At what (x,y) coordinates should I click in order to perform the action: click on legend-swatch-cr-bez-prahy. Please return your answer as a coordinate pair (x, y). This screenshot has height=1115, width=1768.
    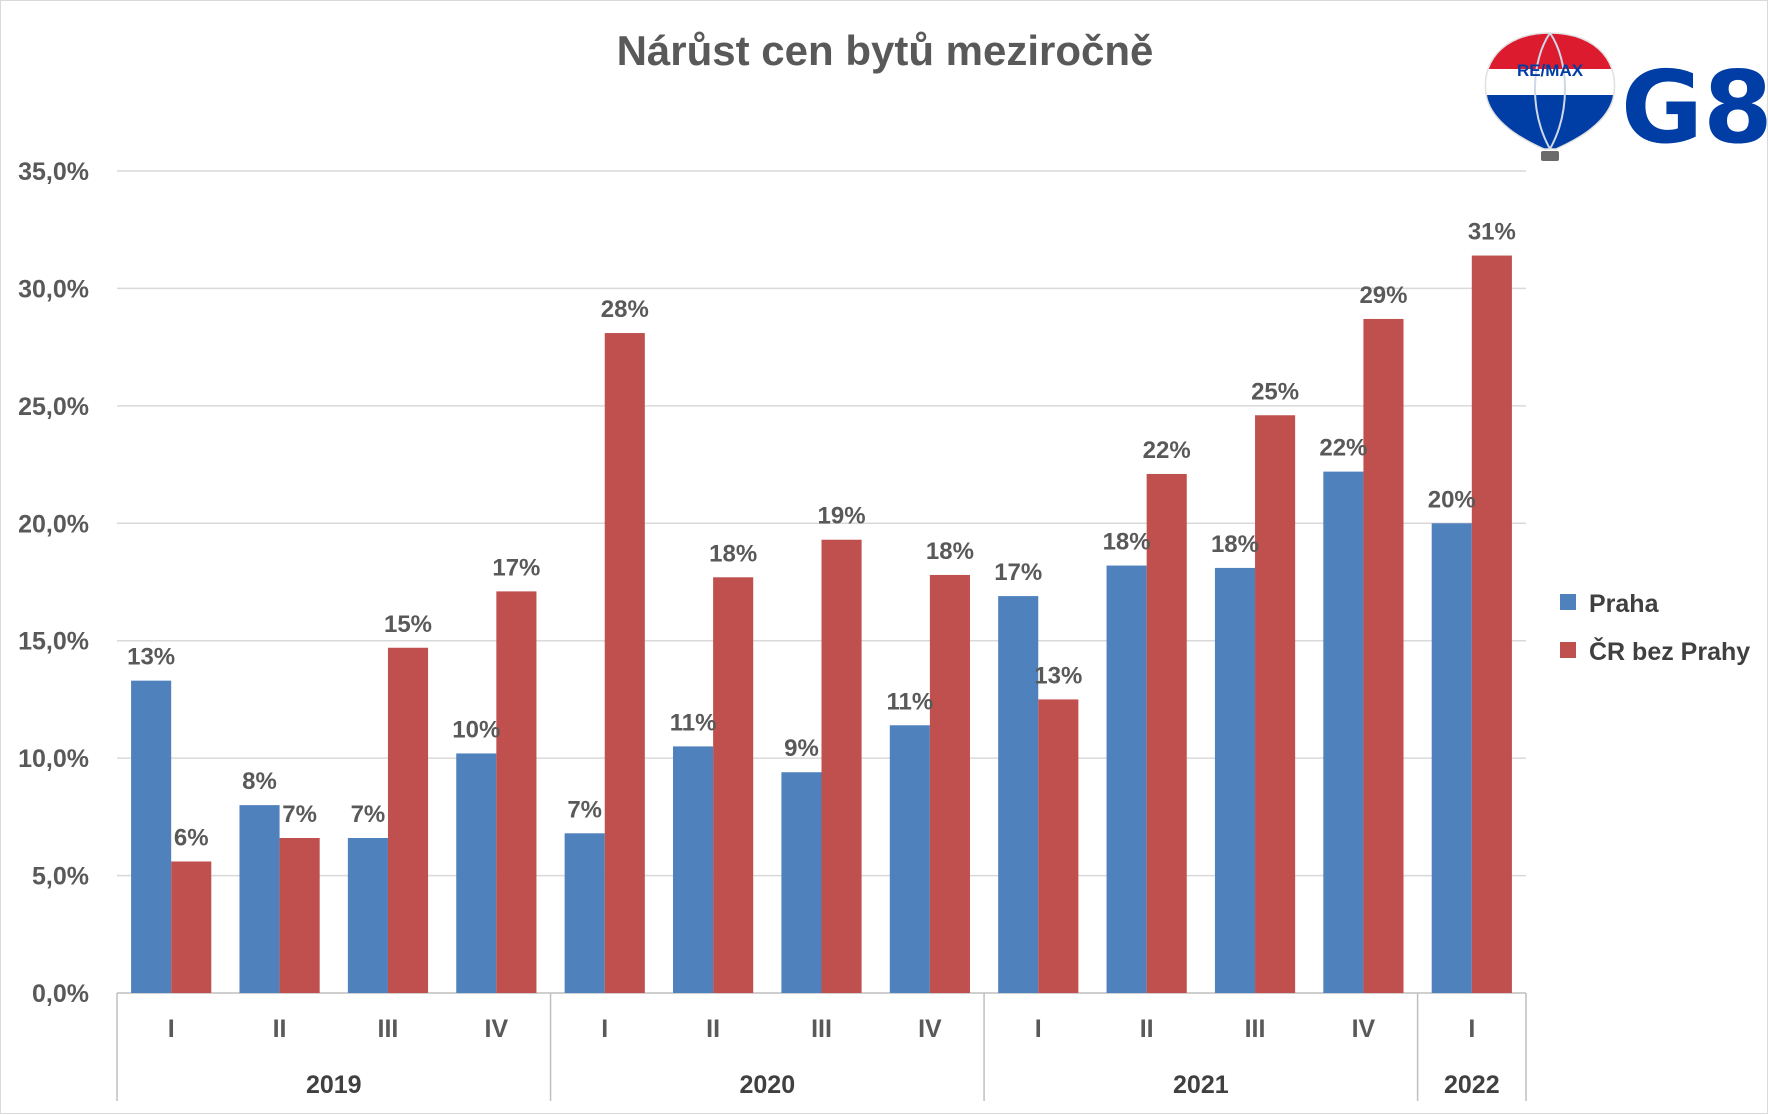
    Looking at the image, I should click on (1568, 650).